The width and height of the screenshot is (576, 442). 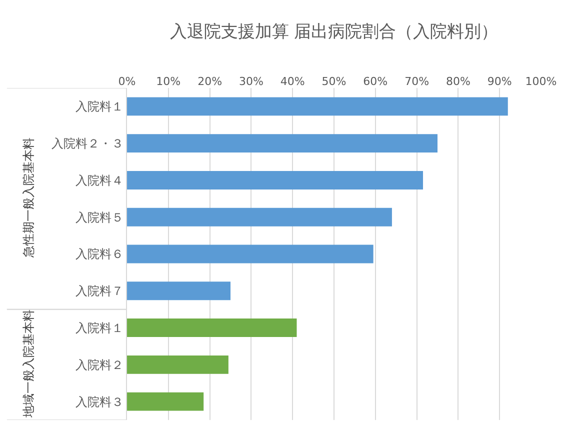 I want to click on y-tick-label: 入院料２・３, so click(x=88, y=143).